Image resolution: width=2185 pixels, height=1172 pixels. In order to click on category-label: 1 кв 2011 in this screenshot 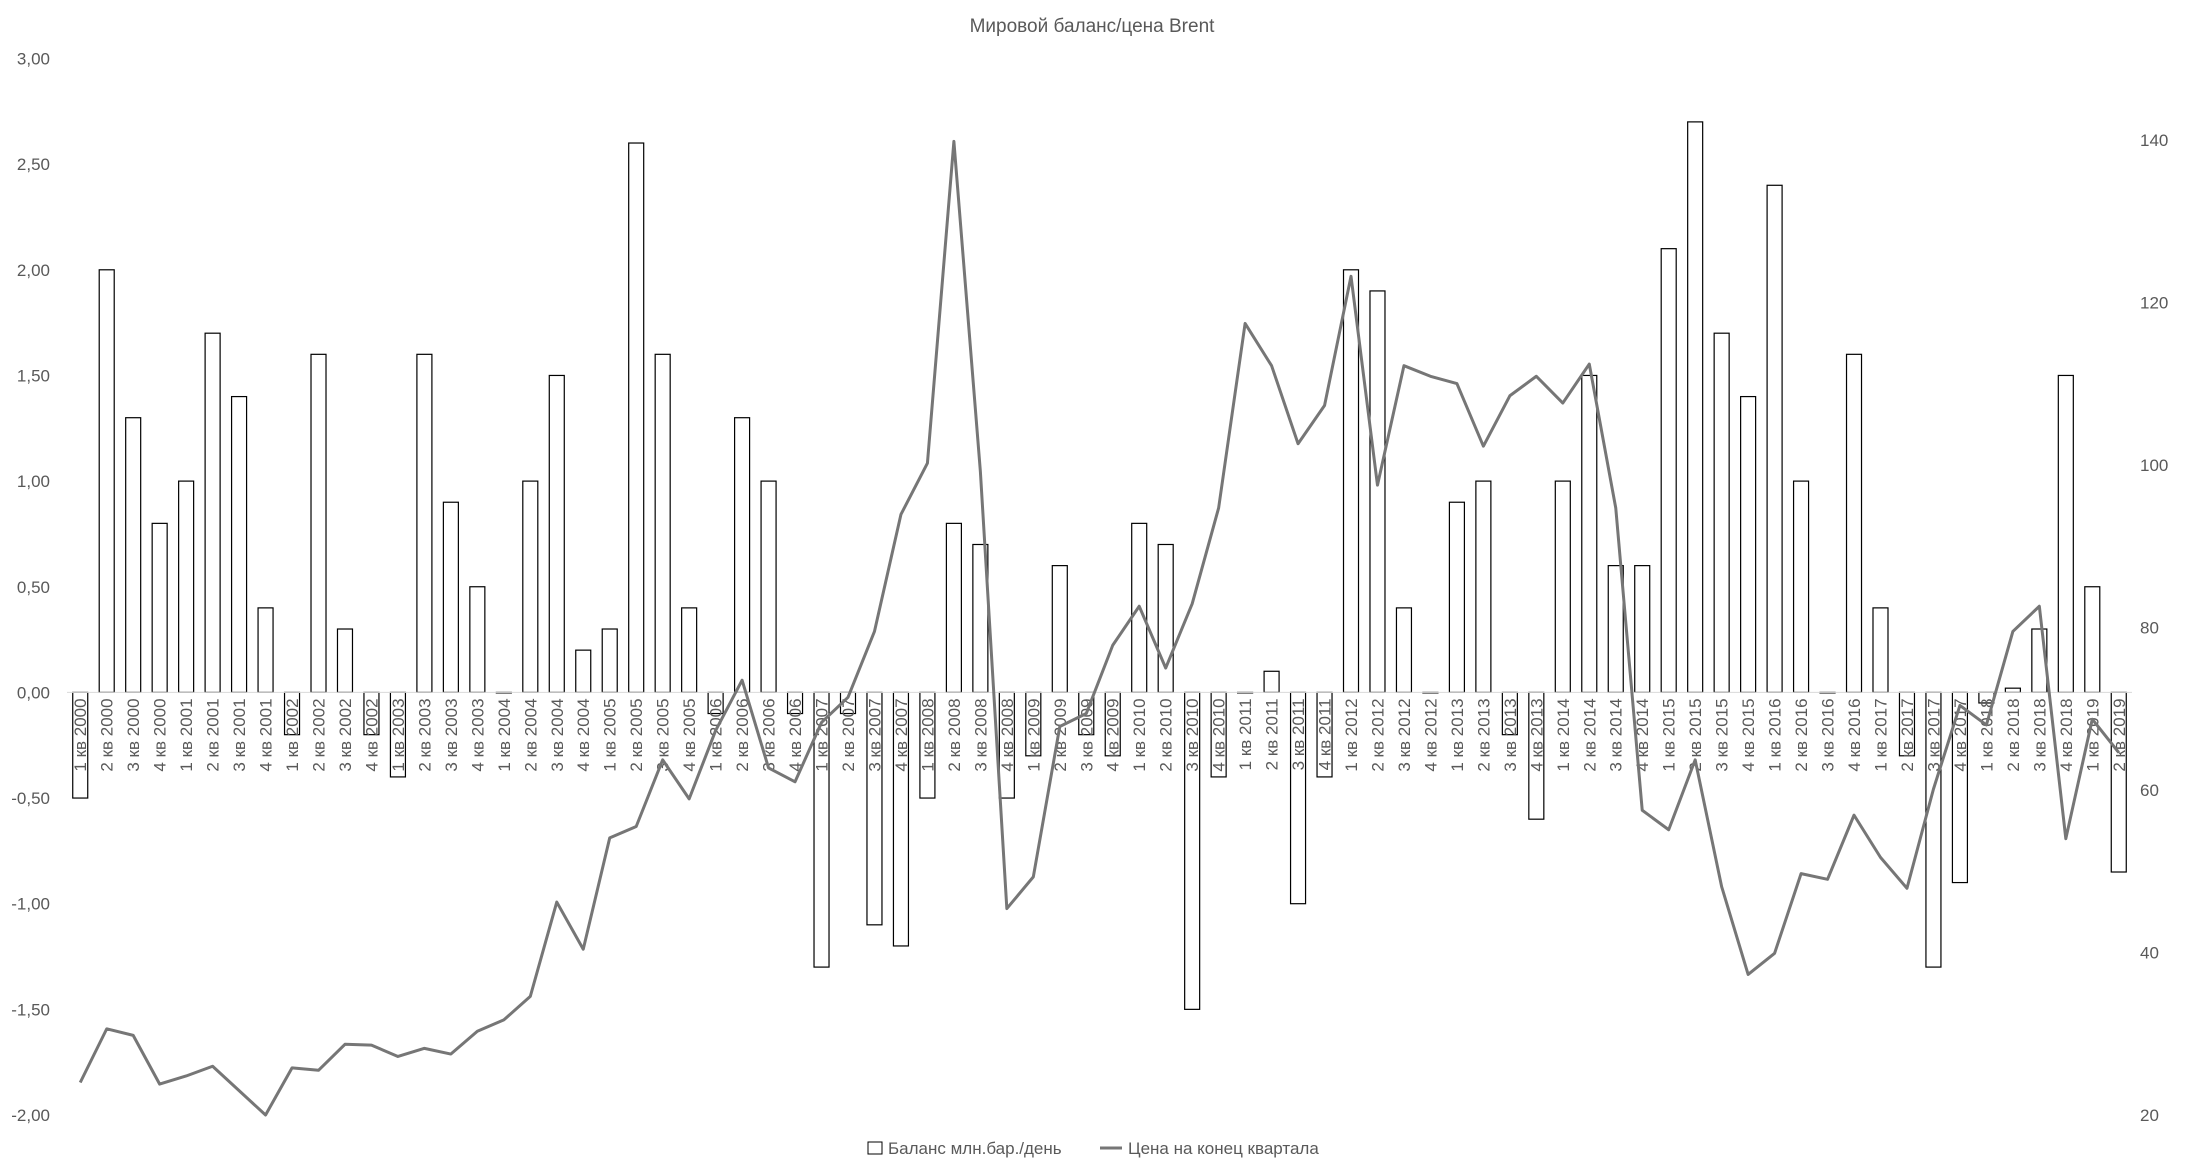, I will do `click(1245, 734)`.